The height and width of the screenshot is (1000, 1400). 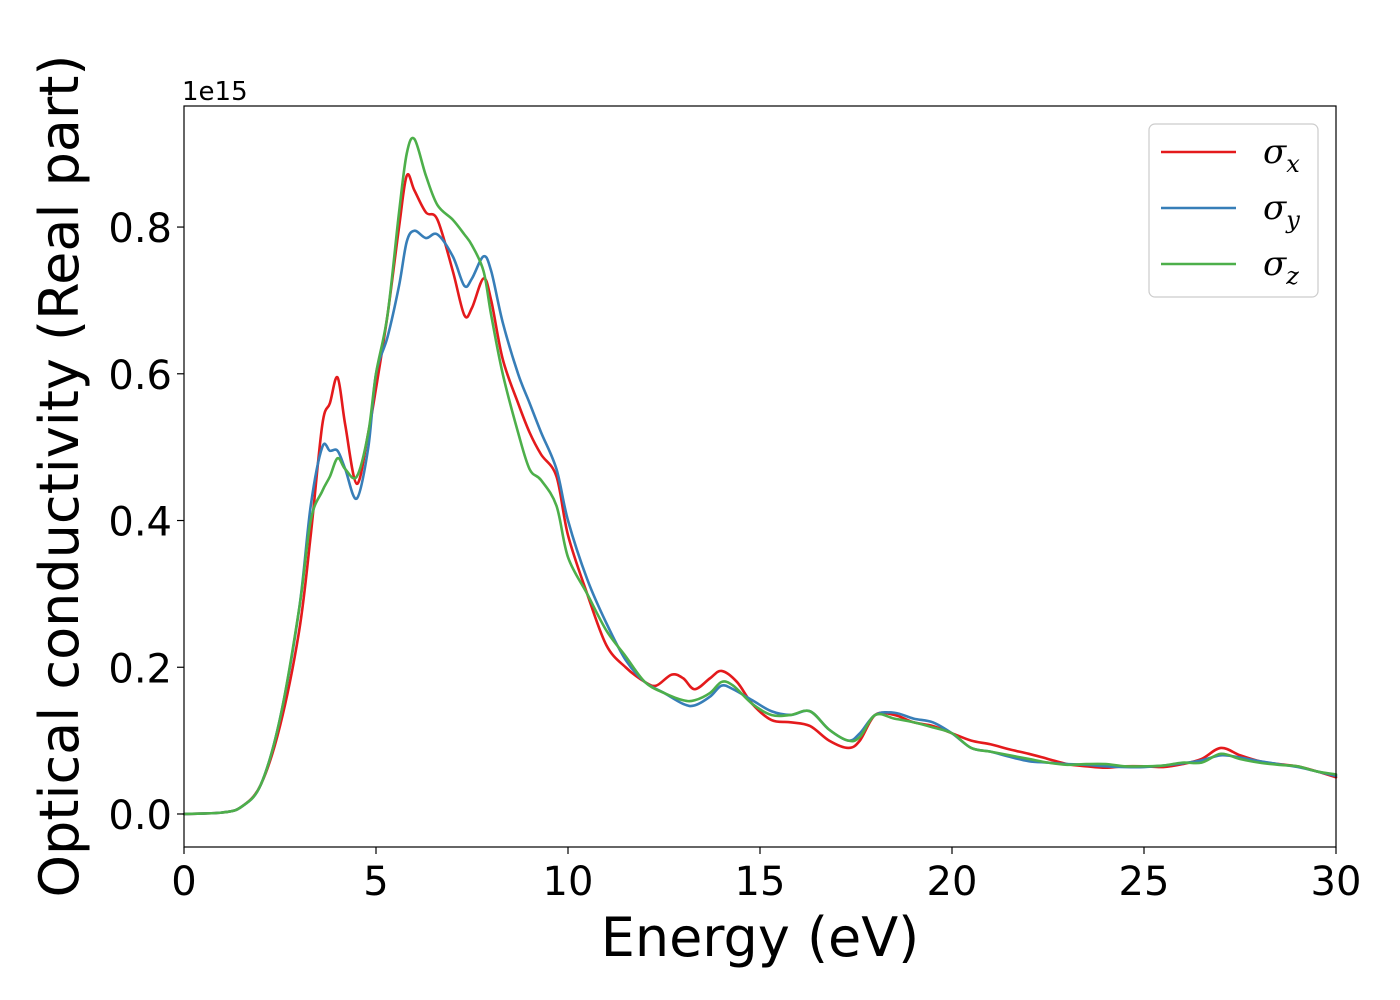 I want to click on y-offset-label: 1e15, so click(x=215, y=92).